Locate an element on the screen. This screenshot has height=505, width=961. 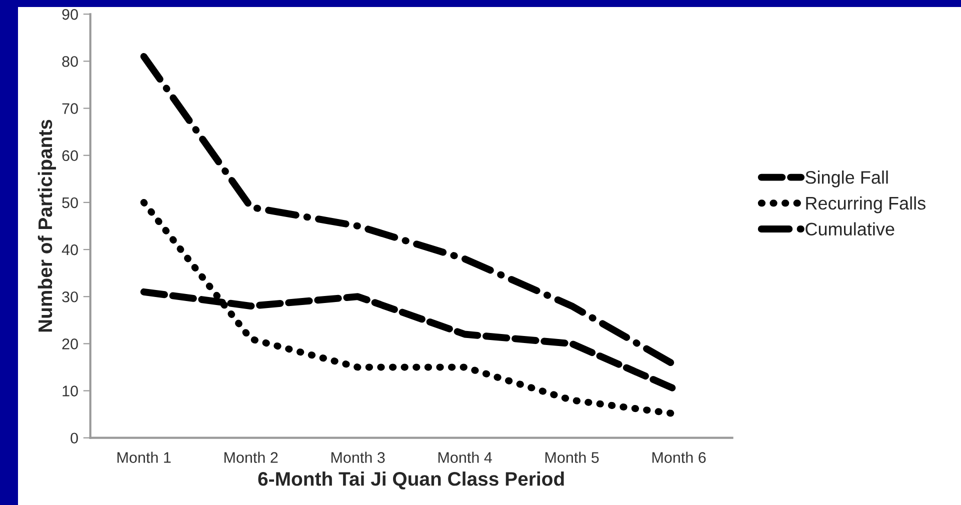
y-tick-label: 20 is located at coordinates (70, 344).